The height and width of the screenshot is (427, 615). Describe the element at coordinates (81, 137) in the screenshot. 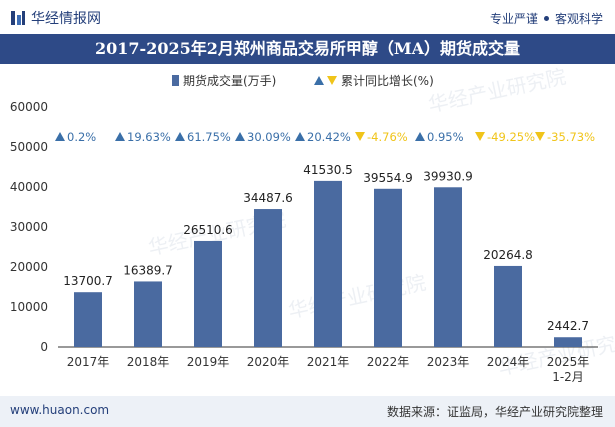

I see `growth-label-0: 0.2%` at that location.